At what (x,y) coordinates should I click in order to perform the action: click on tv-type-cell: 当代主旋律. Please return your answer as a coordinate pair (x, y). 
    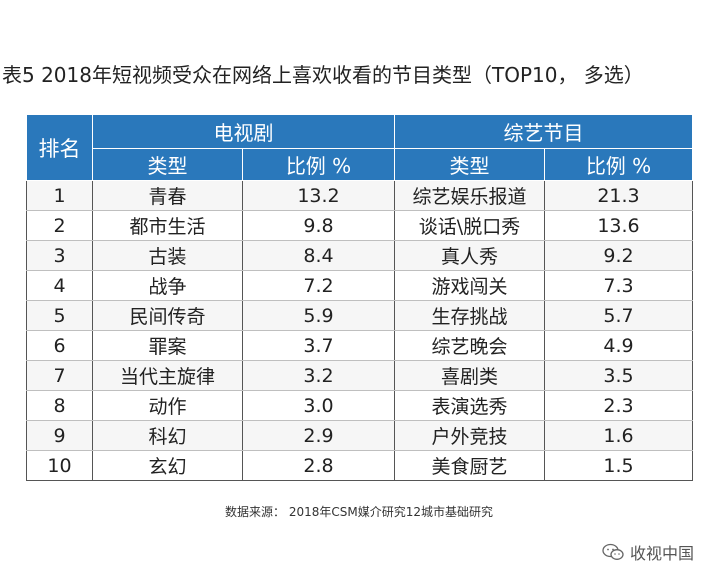
    Looking at the image, I should click on (167, 375).